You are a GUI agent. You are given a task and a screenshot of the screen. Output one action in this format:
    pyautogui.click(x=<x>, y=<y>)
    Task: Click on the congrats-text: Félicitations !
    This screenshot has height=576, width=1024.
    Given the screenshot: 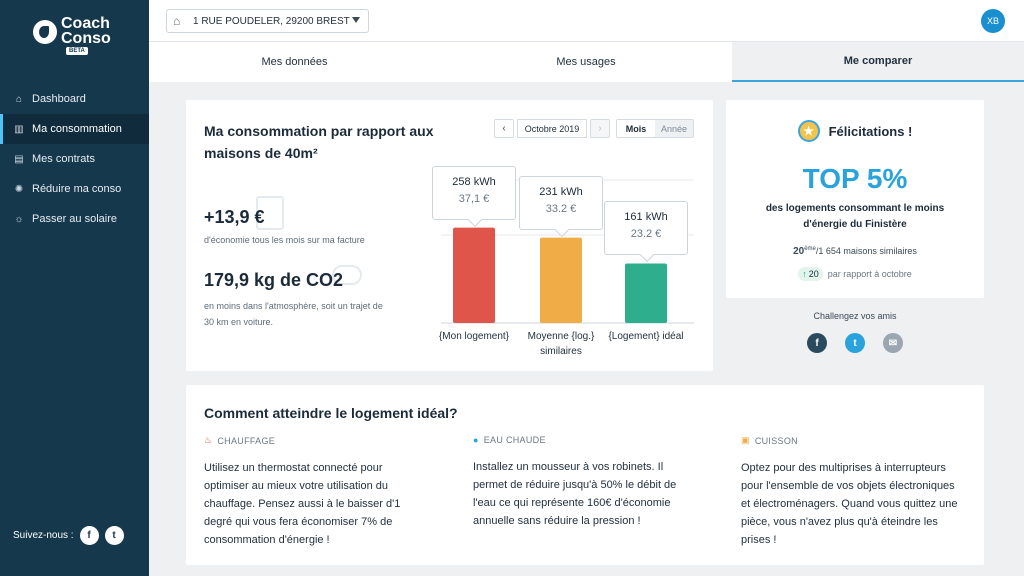 What is the action you would take?
    pyautogui.click(x=870, y=131)
    